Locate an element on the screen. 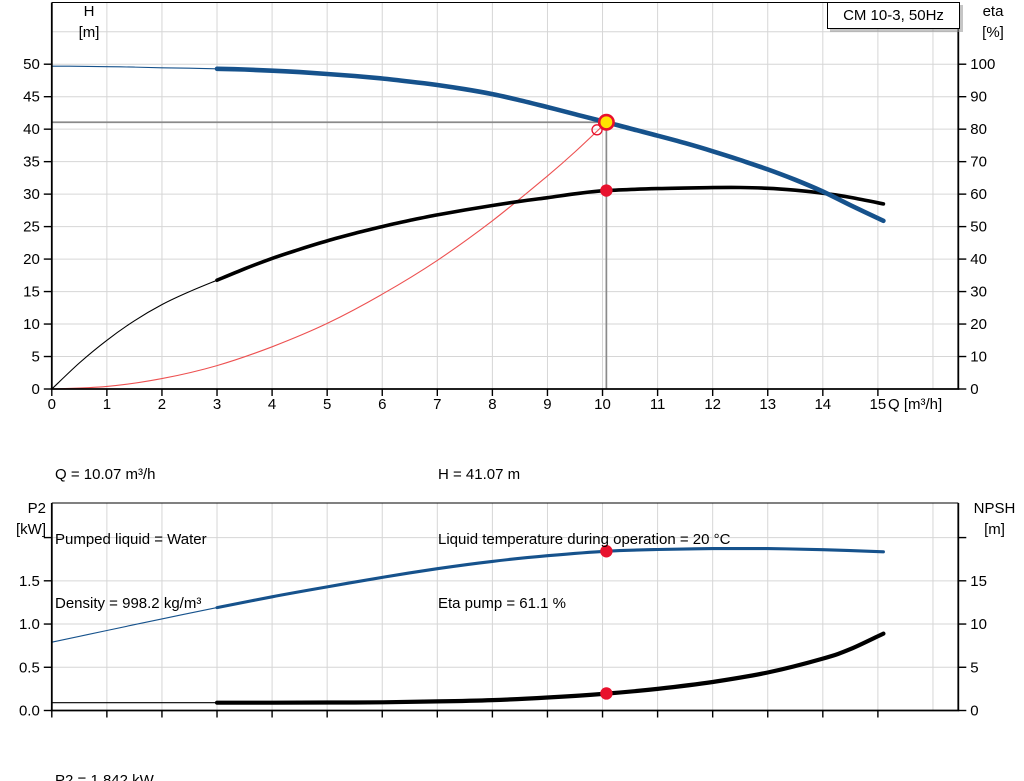  left-axis-title-top: H [m] is located at coordinates (89, 22).